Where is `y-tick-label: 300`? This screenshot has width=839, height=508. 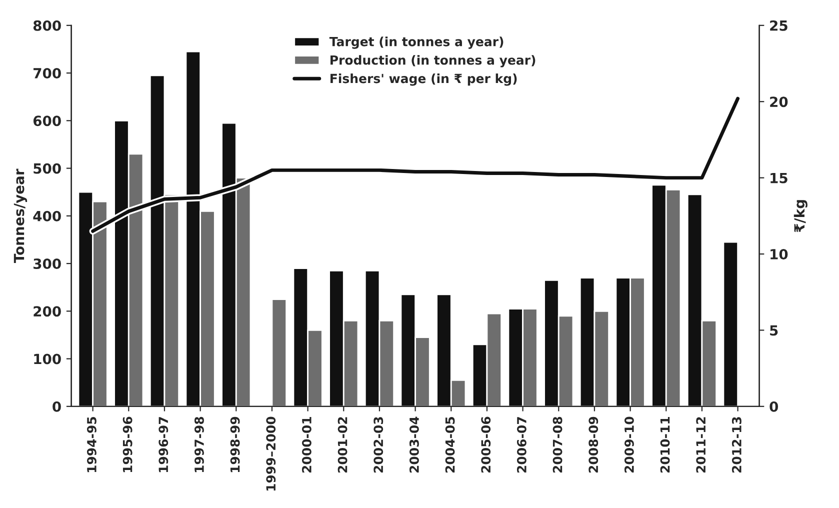
y-tick-label: 300 is located at coordinates (47, 263).